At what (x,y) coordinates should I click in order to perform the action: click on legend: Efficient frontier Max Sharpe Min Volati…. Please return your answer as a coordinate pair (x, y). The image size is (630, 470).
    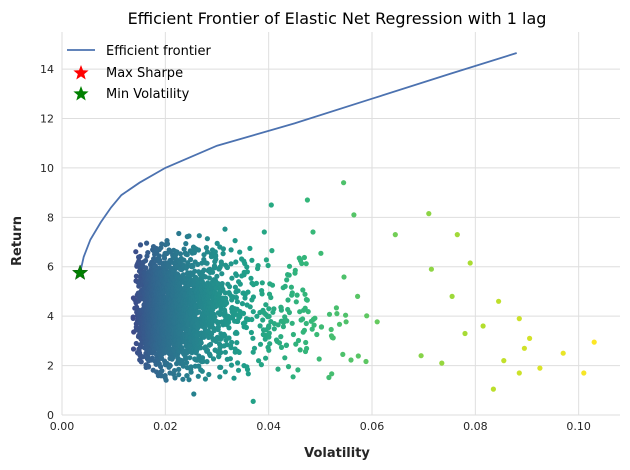
    Looking at the image, I should click on (139, 73).